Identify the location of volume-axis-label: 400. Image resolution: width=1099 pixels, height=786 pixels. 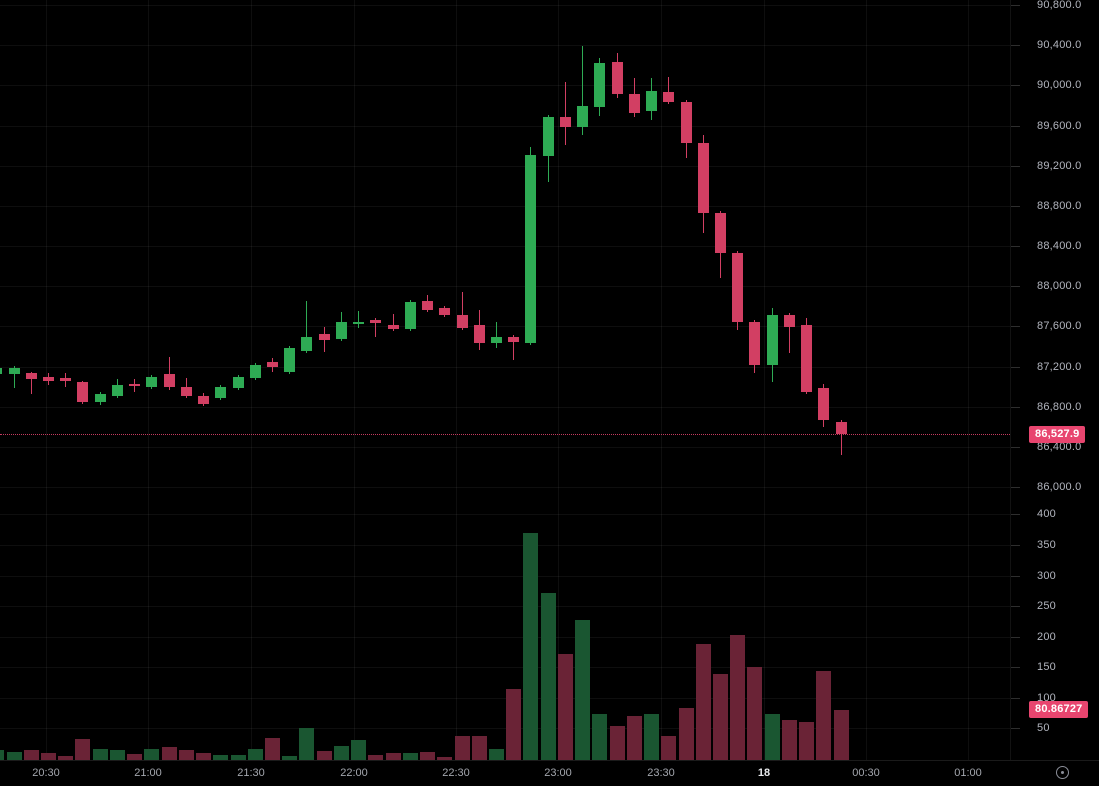
(1046, 514).